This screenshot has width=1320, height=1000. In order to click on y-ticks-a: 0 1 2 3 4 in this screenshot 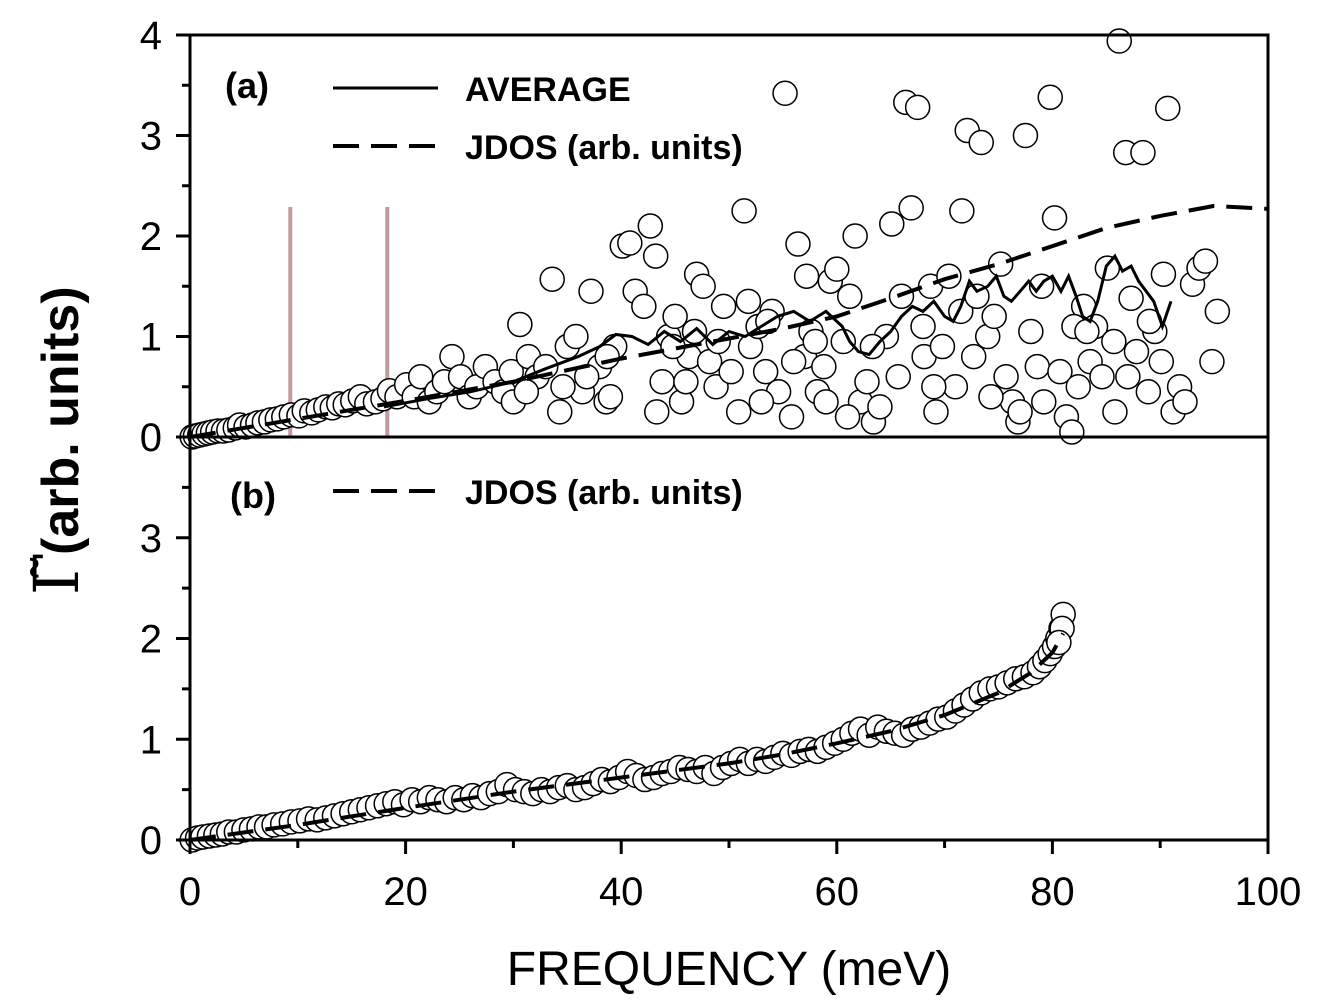, I will do `click(165, 237)`.